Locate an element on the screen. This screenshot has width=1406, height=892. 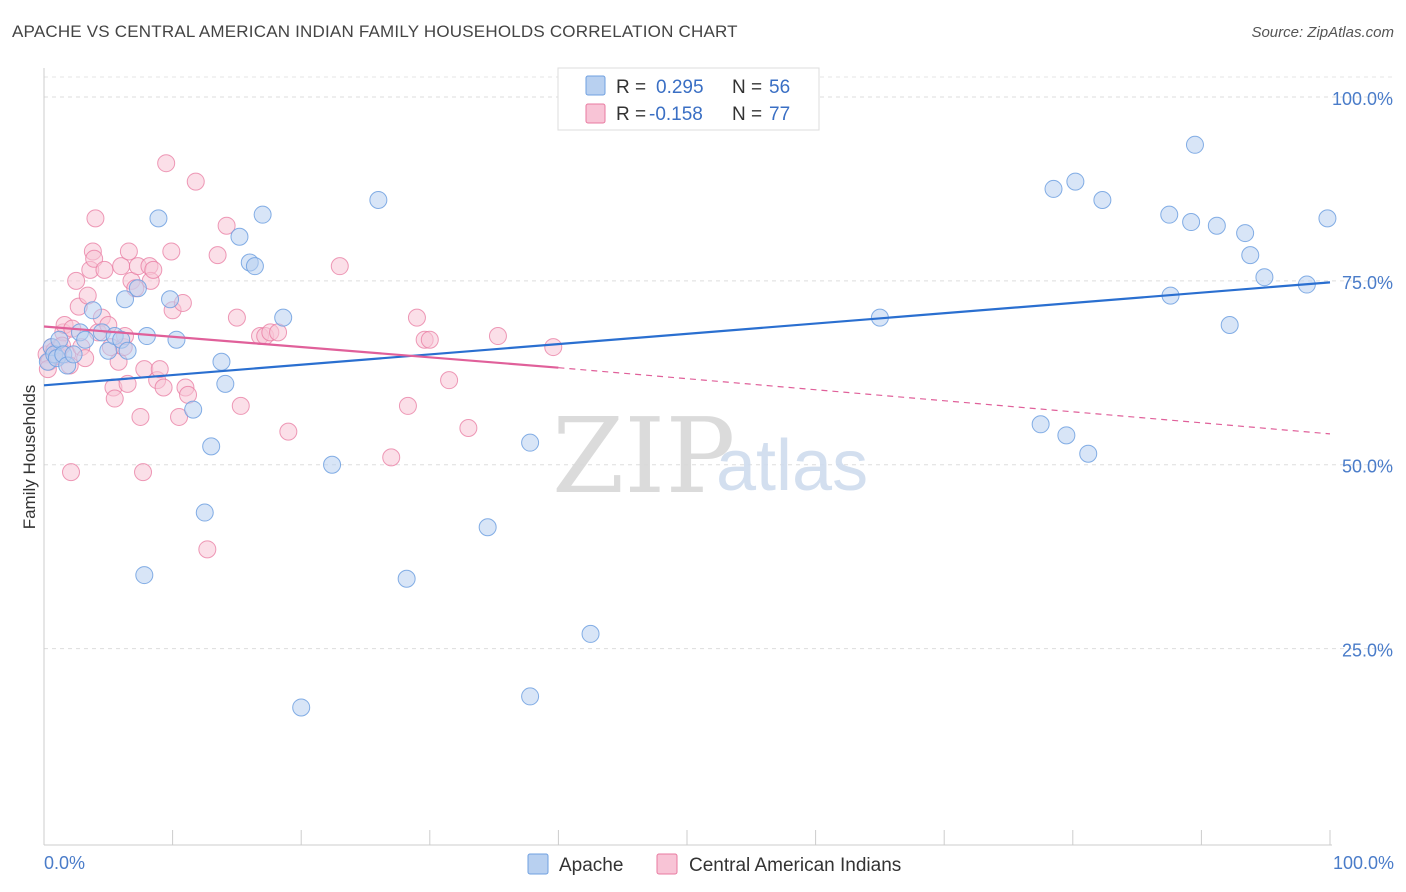
source-credit: Source: ZipAtlas.com is located at coordinates (1322, 32).